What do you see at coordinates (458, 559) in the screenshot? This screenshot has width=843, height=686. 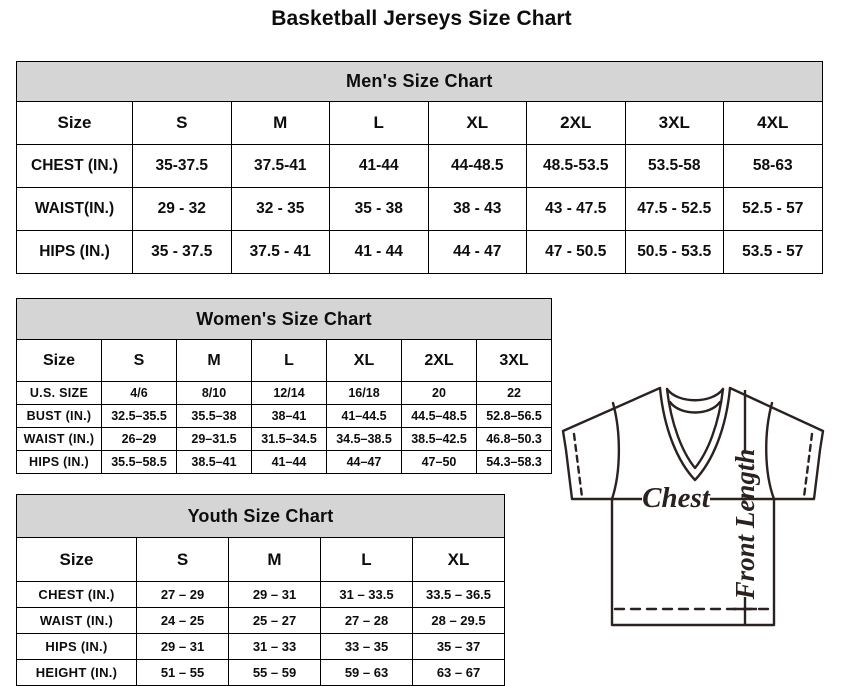 I see `youth-size-header-xl: XL` at bounding box center [458, 559].